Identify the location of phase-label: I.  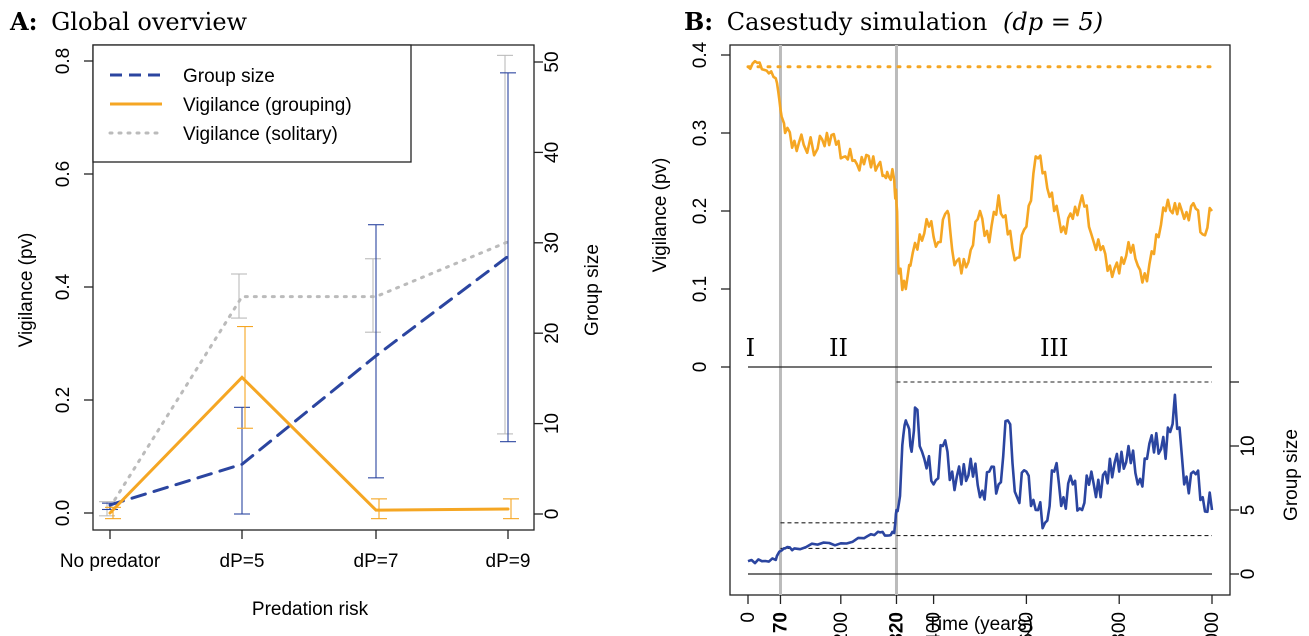
(750, 348).